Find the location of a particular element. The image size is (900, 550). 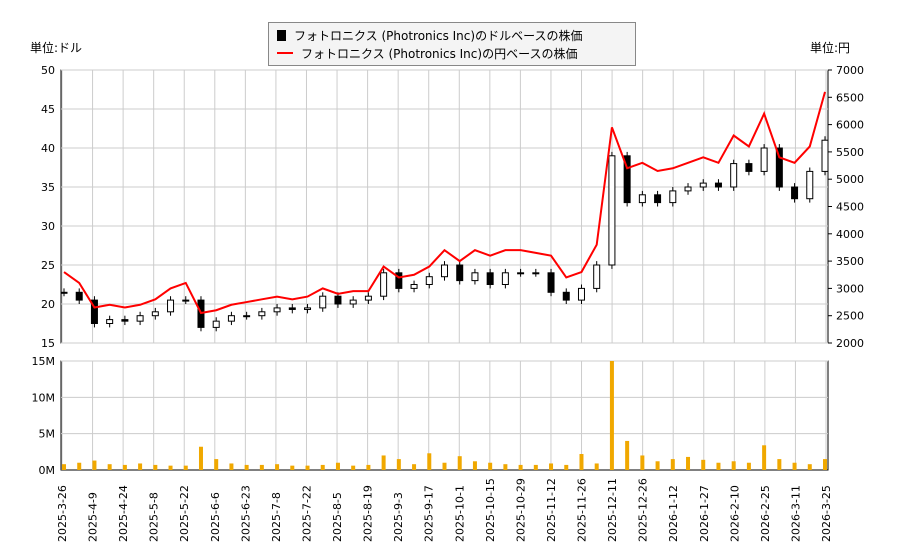

left-tick-label: 25 is located at coordinates (48, 265).